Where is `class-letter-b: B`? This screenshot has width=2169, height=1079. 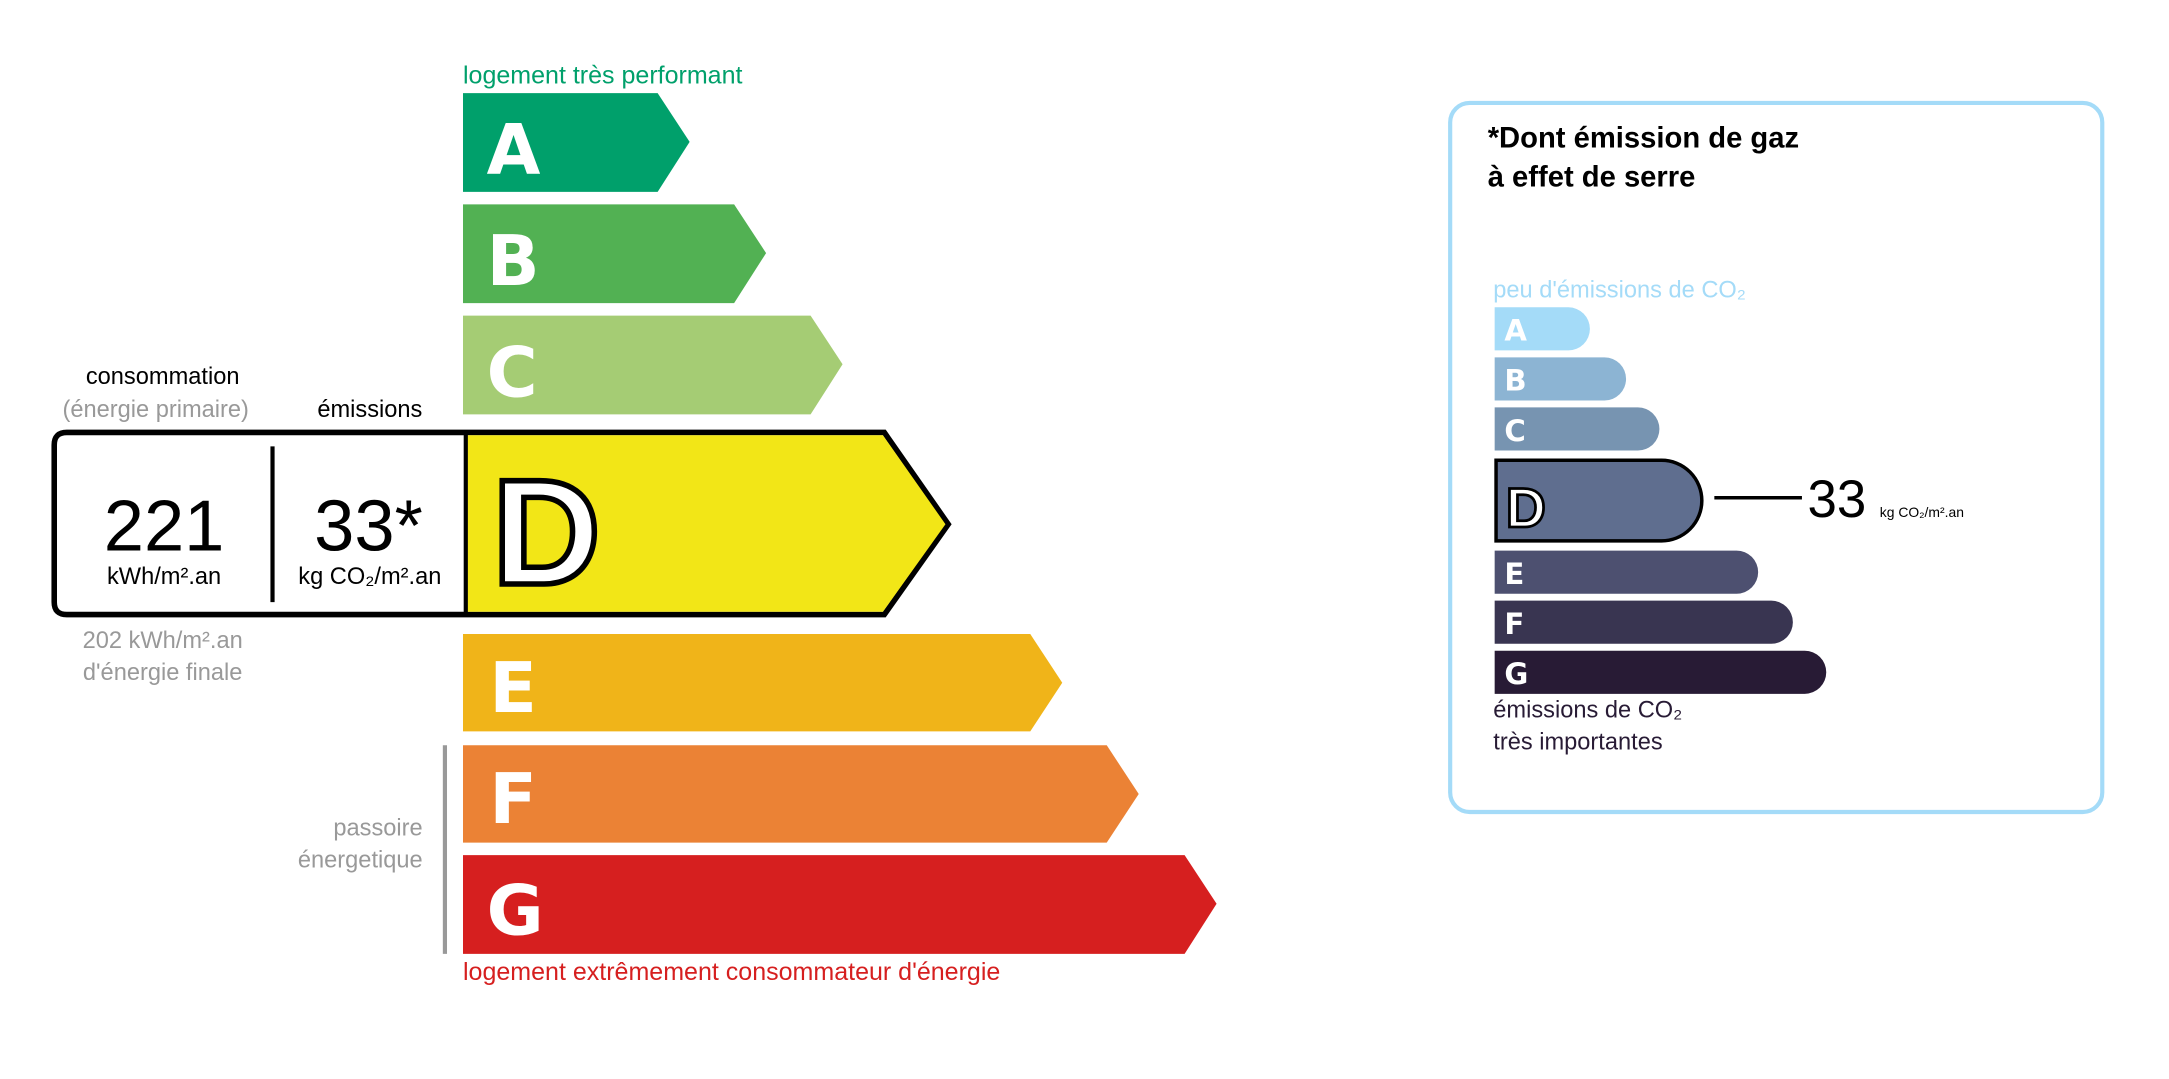 class-letter-b: B is located at coordinates (513, 261).